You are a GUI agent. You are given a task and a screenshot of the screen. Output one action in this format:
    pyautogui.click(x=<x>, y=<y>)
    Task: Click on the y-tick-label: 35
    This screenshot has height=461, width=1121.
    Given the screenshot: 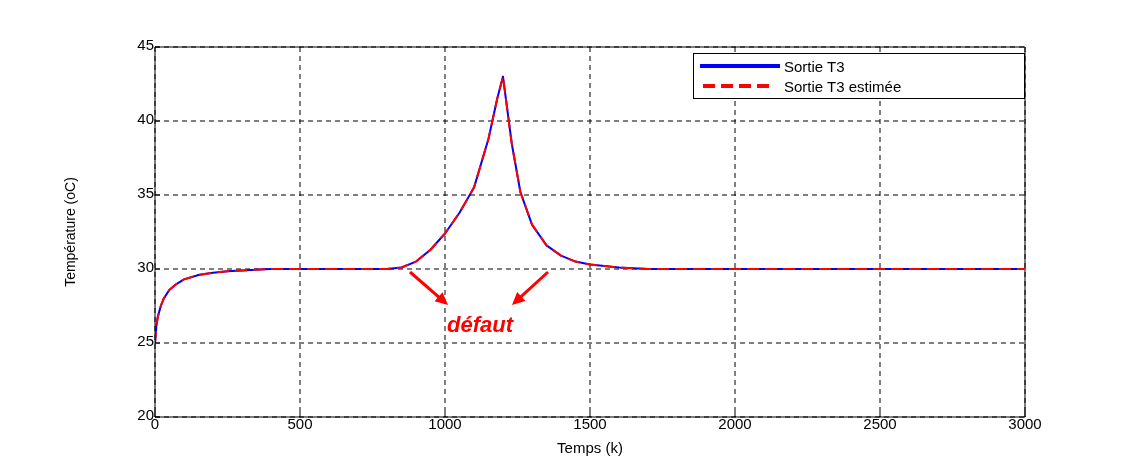 What is the action you would take?
    pyautogui.click(x=145, y=193)
    